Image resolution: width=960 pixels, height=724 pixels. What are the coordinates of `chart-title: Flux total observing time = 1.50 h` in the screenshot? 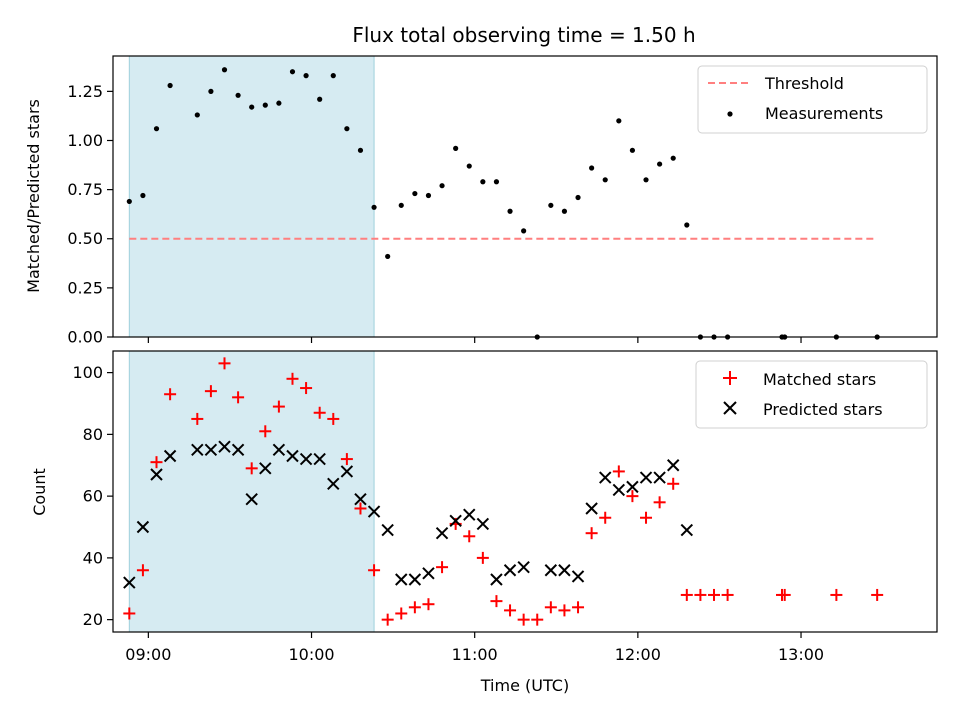 It's located at (523, 35).